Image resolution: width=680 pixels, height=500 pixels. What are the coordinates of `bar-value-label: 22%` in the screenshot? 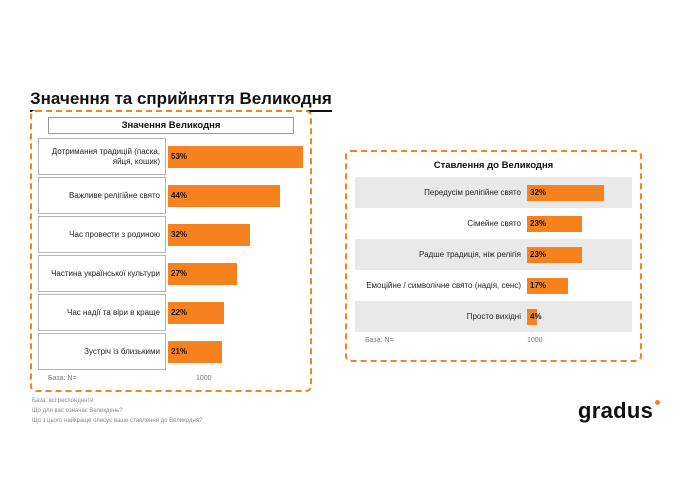 It's located at (179, 312).